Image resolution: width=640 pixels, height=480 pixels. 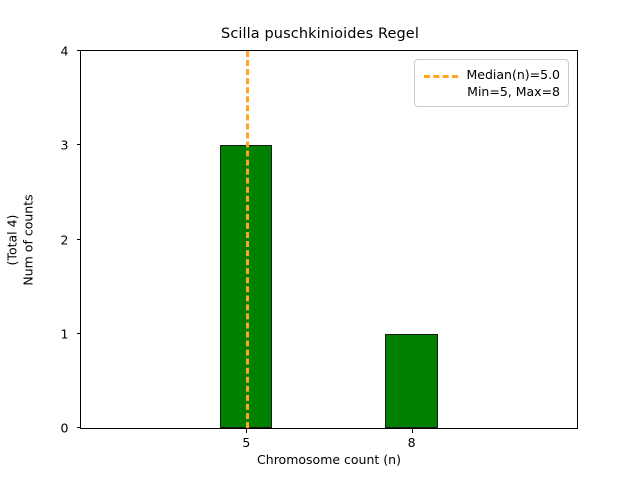 I want to click on y-tick-label-3: 3, so click(x=64, y=145).